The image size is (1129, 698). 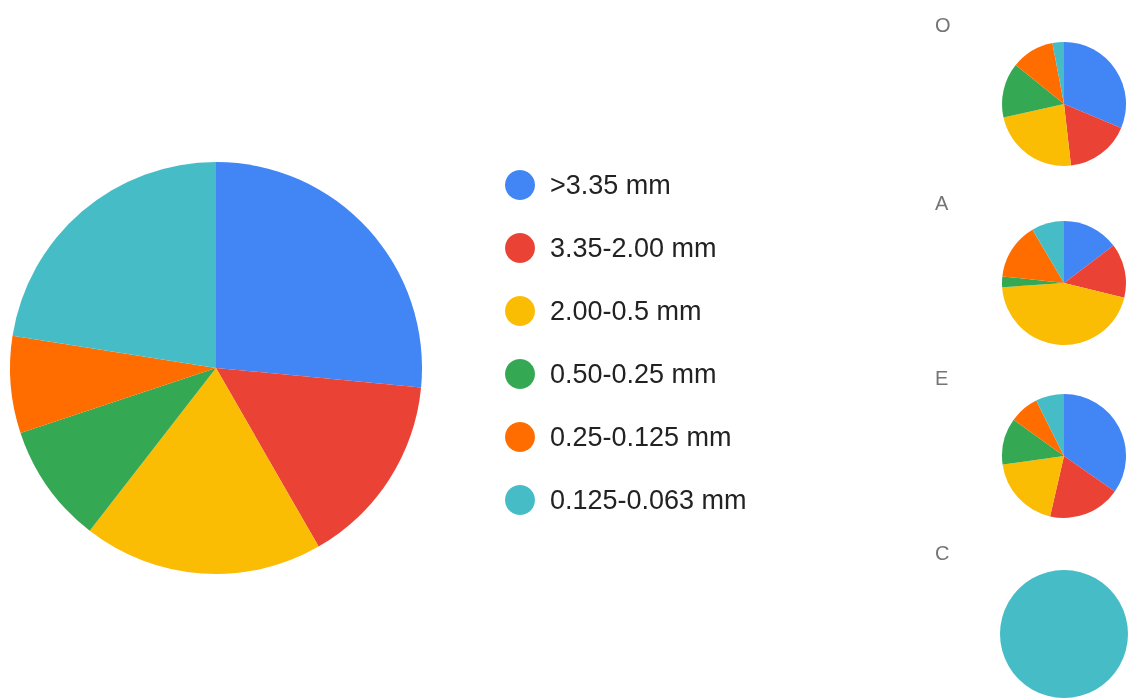 I want to click on chart-title: A, so click(x=942, y=203).